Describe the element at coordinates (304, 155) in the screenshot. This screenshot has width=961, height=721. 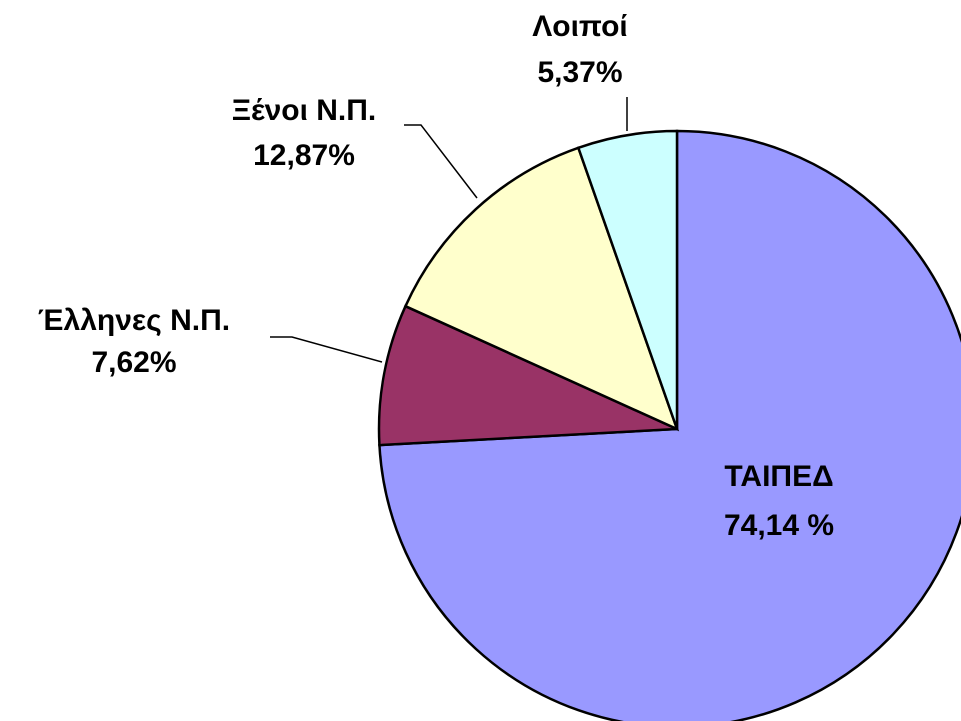
I see `value-label: 12,87%` at that location.